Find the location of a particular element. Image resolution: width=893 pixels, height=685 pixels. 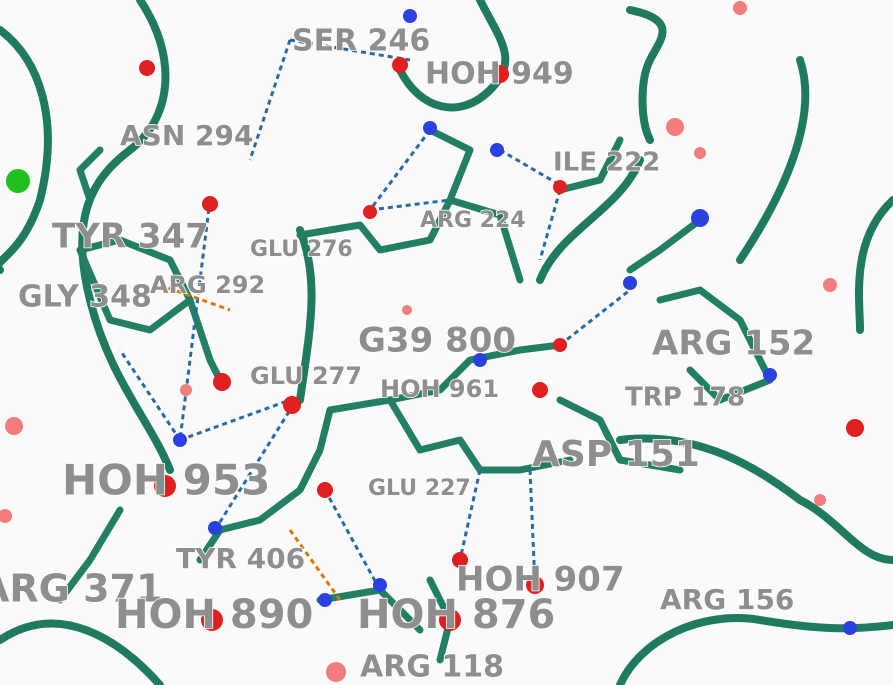

residue-label: SER 246 is located at coordinates (361, 41).